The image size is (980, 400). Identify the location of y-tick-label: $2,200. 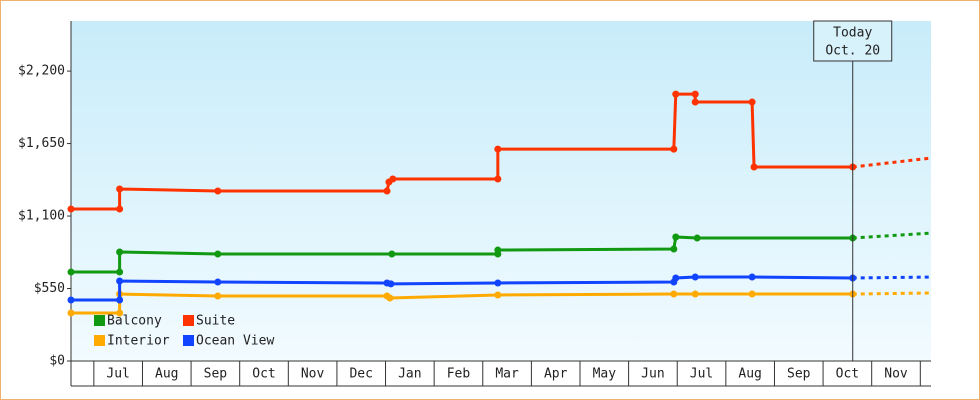
(41, 71).